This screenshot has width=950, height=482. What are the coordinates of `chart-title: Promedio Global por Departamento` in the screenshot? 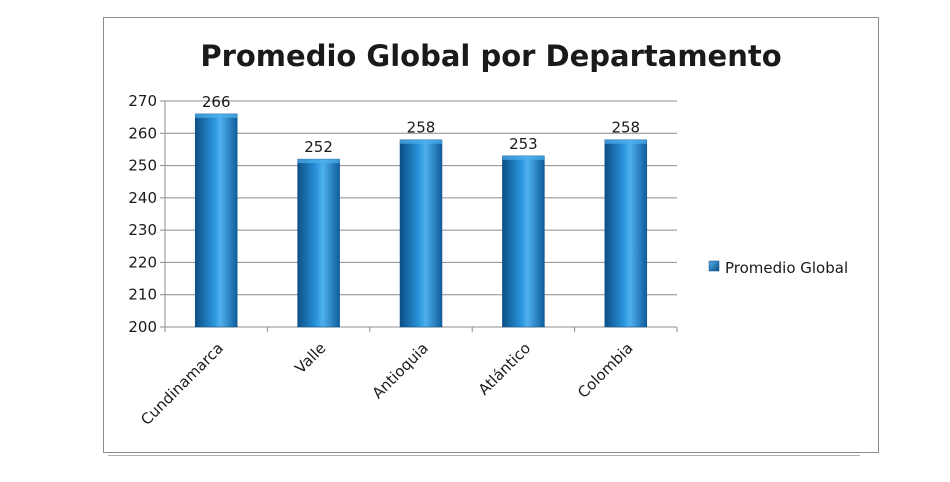 It's located at (490, 56).